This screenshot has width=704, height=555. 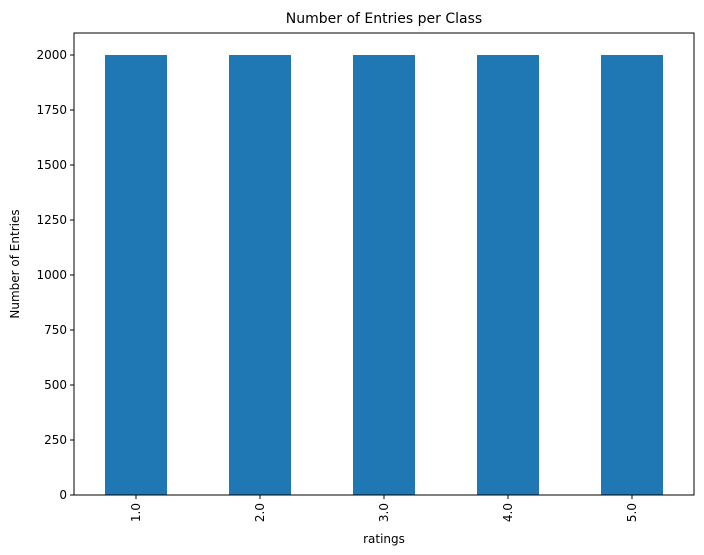 What do you see at coordinates (55, 385) in the screenshot?
I see `y-tick-label-500: 500` at bounding box center [55, 385].